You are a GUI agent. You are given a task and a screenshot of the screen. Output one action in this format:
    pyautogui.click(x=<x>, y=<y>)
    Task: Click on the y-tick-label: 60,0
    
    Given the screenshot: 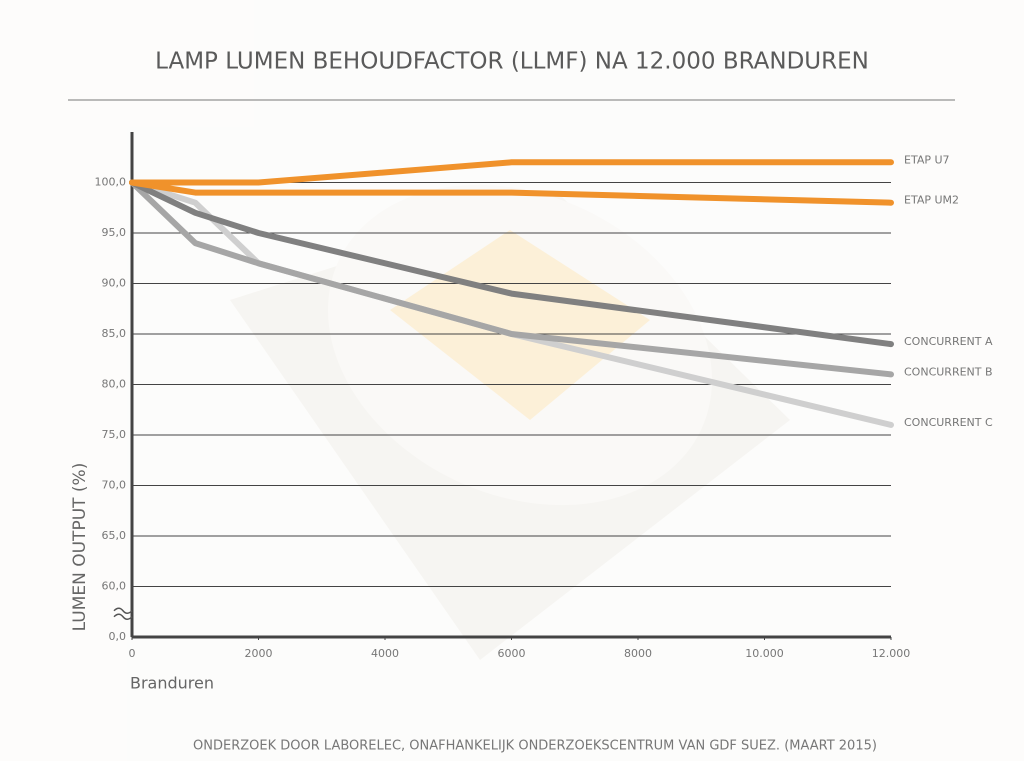 What is the action you would take?
    pyautogui.click(x=114, y=586)
    